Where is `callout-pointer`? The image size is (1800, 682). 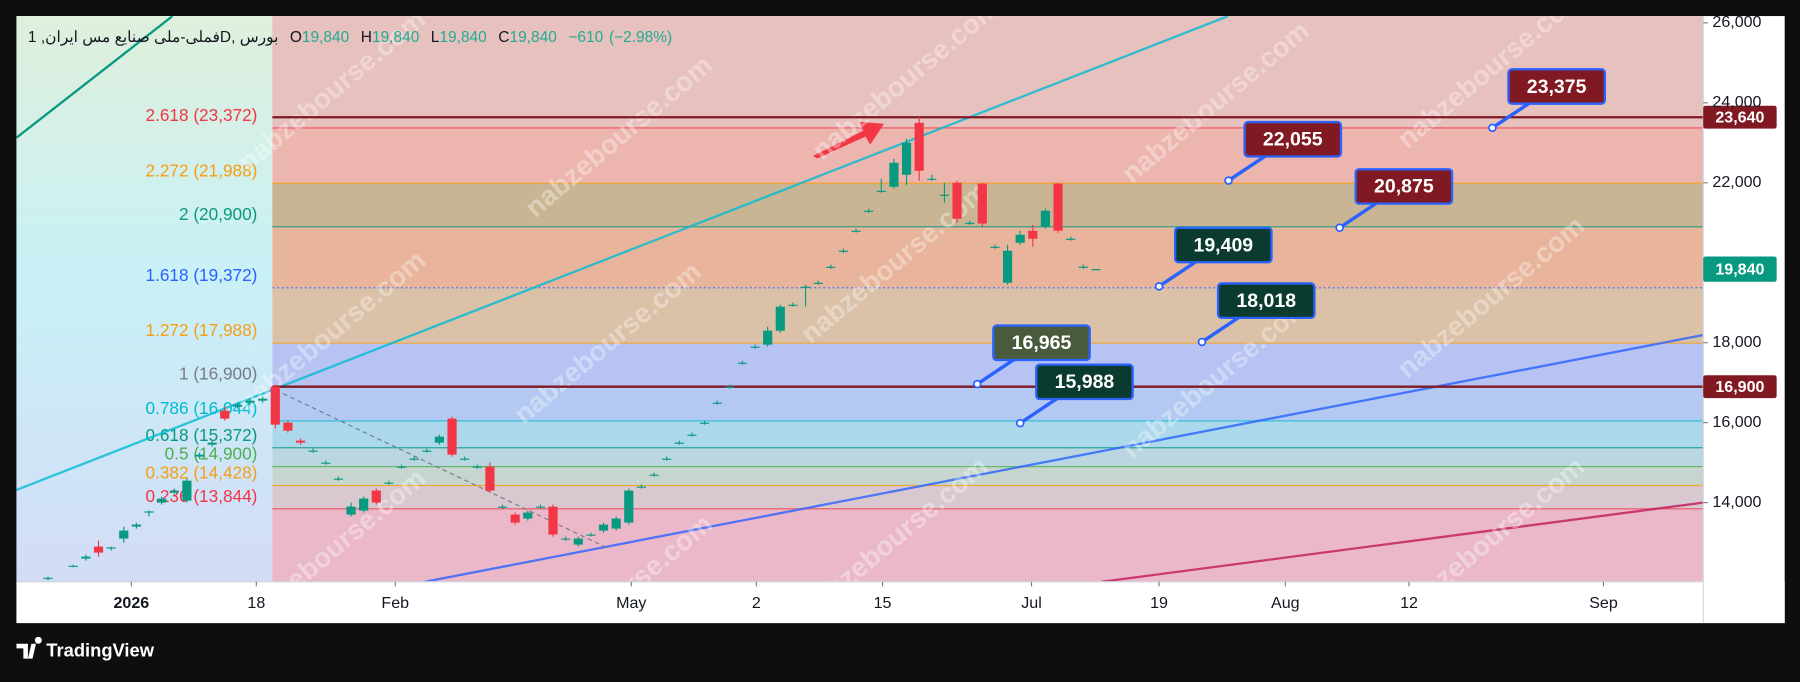 callout-pointer is located at coordinates (1180, 272).